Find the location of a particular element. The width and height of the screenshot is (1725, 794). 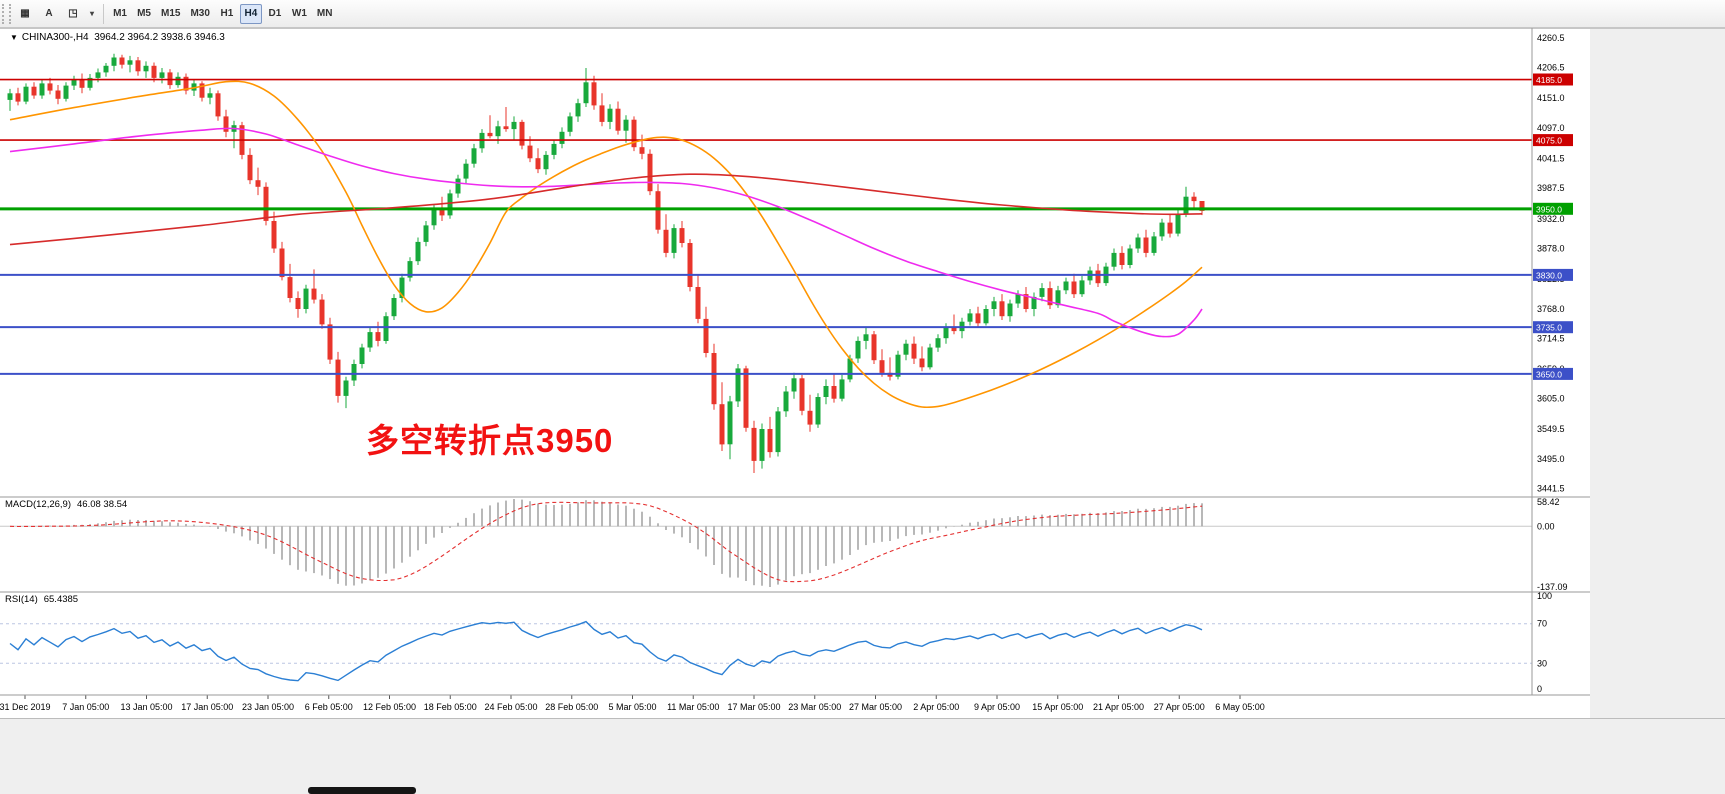

timeframe-group: M1 M5 M15 M30 H1 H4 D1 W1 MN is located at coordinates (222, 13).